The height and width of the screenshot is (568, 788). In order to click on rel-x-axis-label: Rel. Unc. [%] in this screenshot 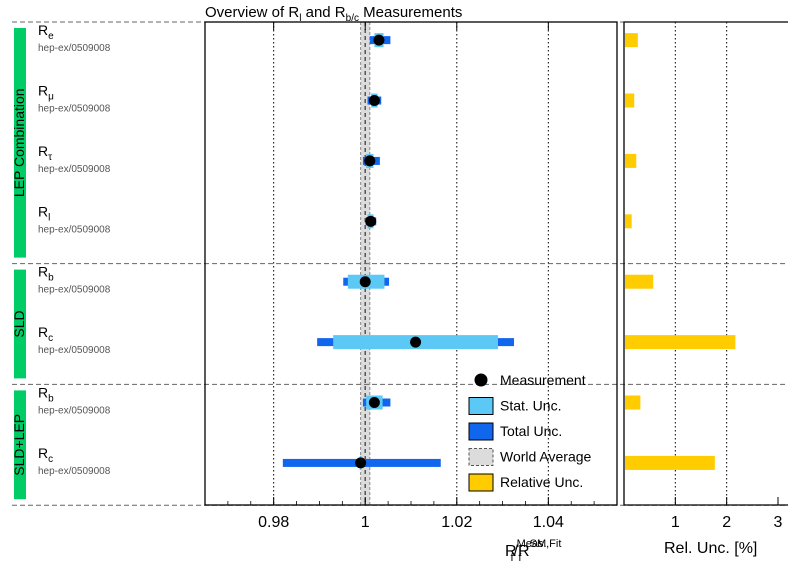, I will do `click(710, 548)`.